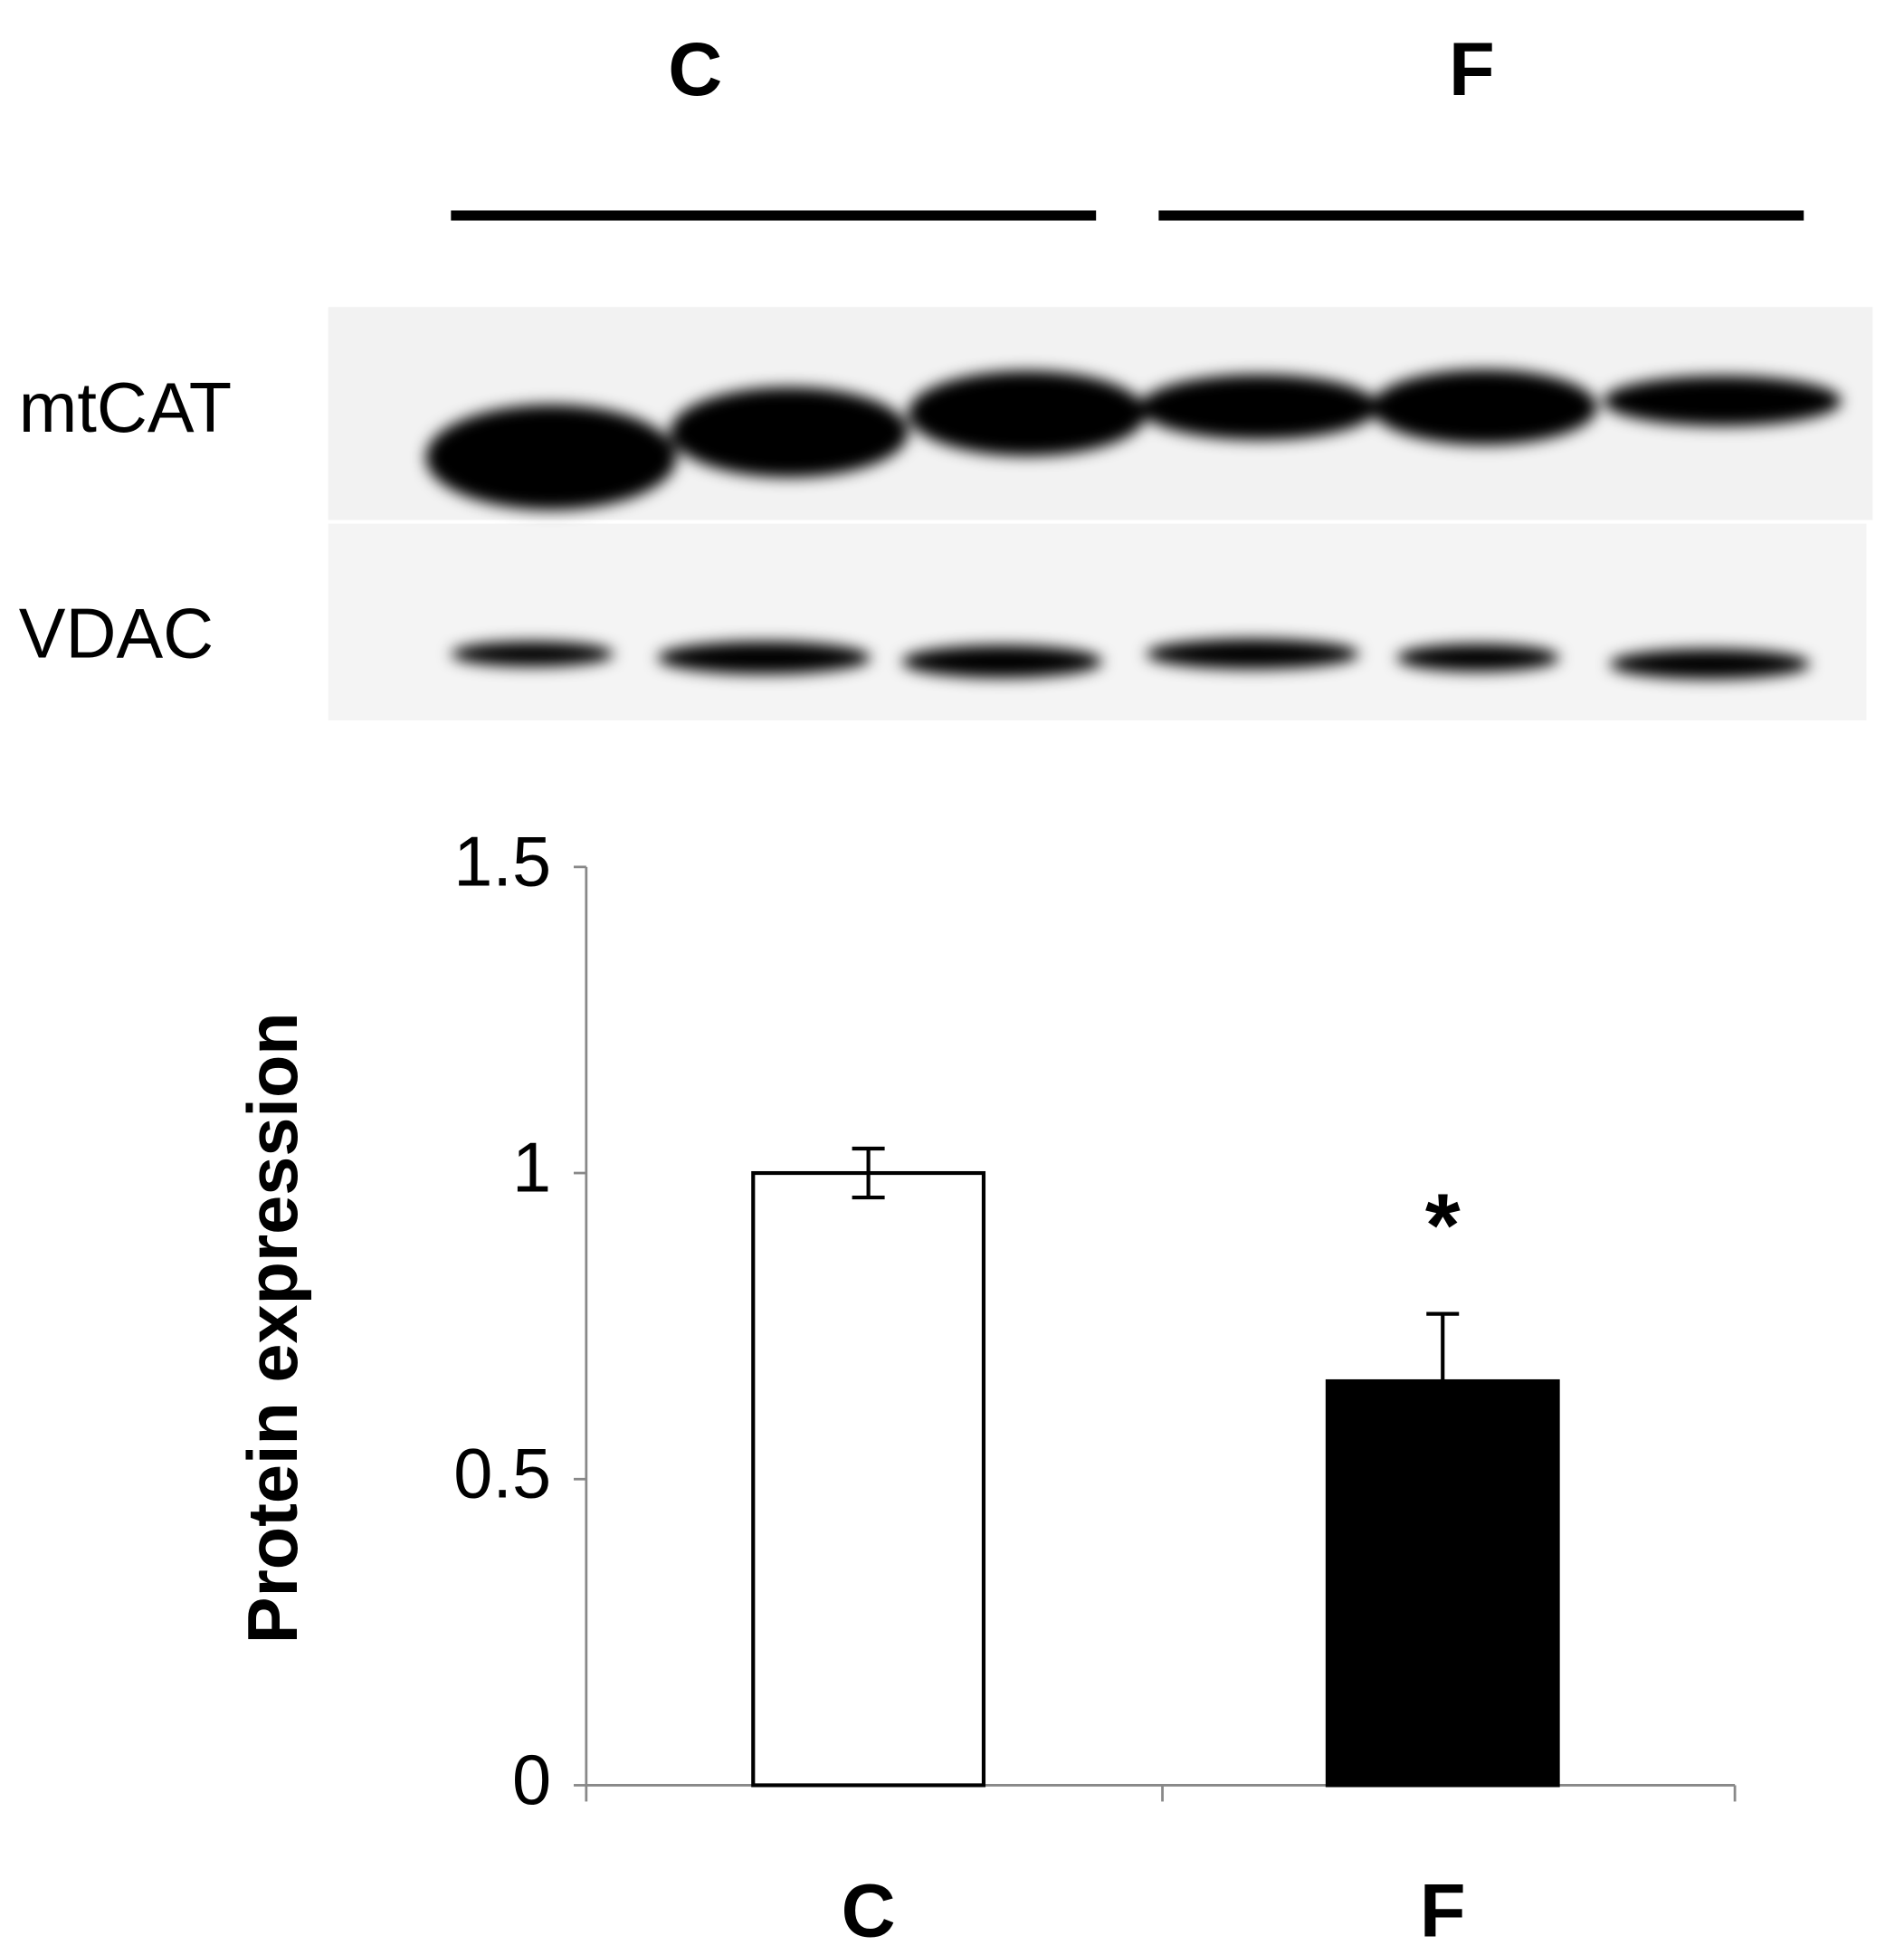 The width and height of the screenshot is (1904, 1955). What do you see at coordinates (1443, 1911) in the screenshot?
I see `x-tick-label: F` at bounding box center [1443, 1911].